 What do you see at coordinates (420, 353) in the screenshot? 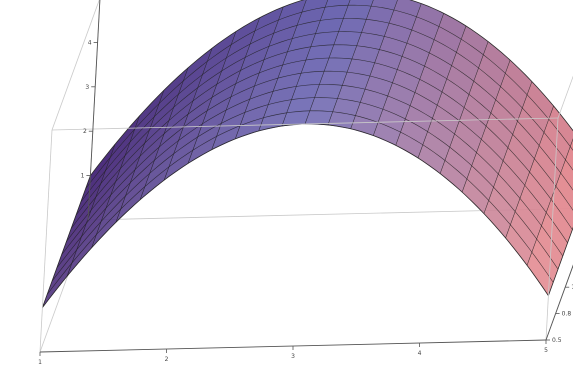
I see `x-tick-label: 4` at bounding box center [420, 353].